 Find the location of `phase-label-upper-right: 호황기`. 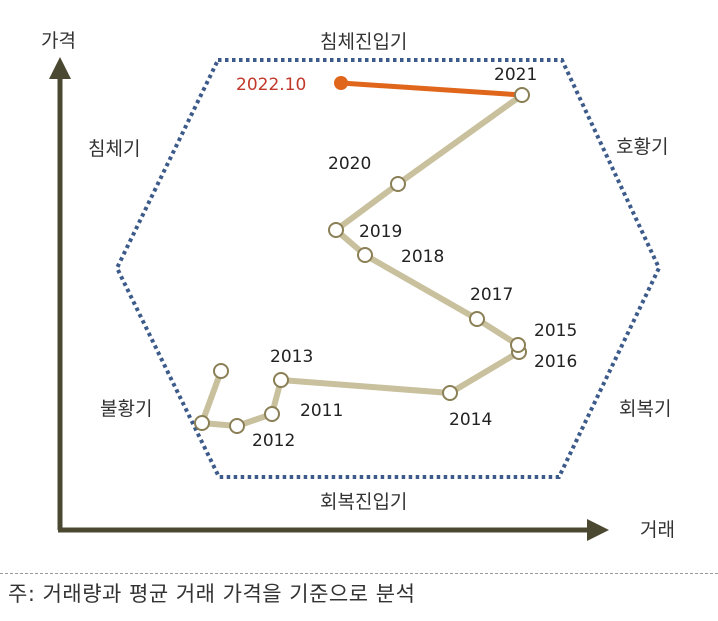

phase-label-upper-right: 호황기 is located at coordinates (642, 147).